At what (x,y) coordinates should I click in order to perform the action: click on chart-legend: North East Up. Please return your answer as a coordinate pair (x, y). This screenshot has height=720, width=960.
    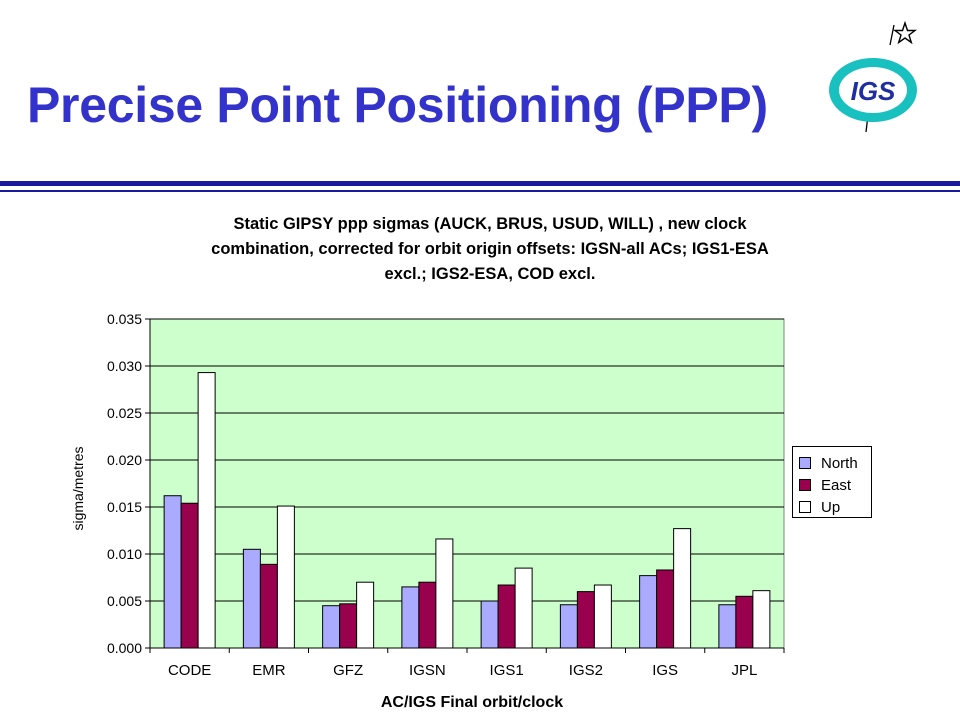
    Looking at the image, I should click on (832, 482).